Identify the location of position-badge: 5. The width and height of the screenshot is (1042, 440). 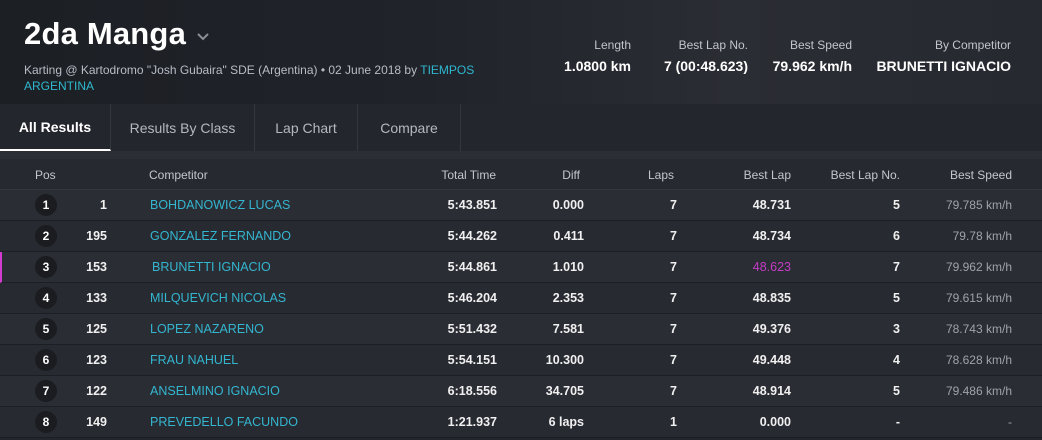
(46, 329).